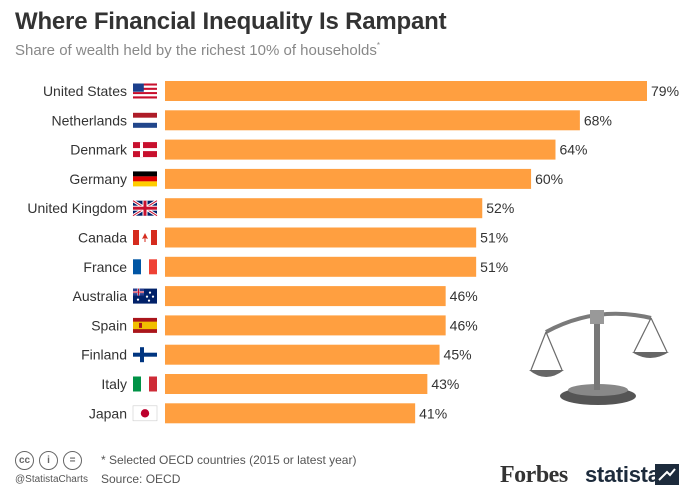  What do you see at coordinates (77, 208) in the screenshot?
I see `category-label: United Kingdom` at bounding box center [77, 208].